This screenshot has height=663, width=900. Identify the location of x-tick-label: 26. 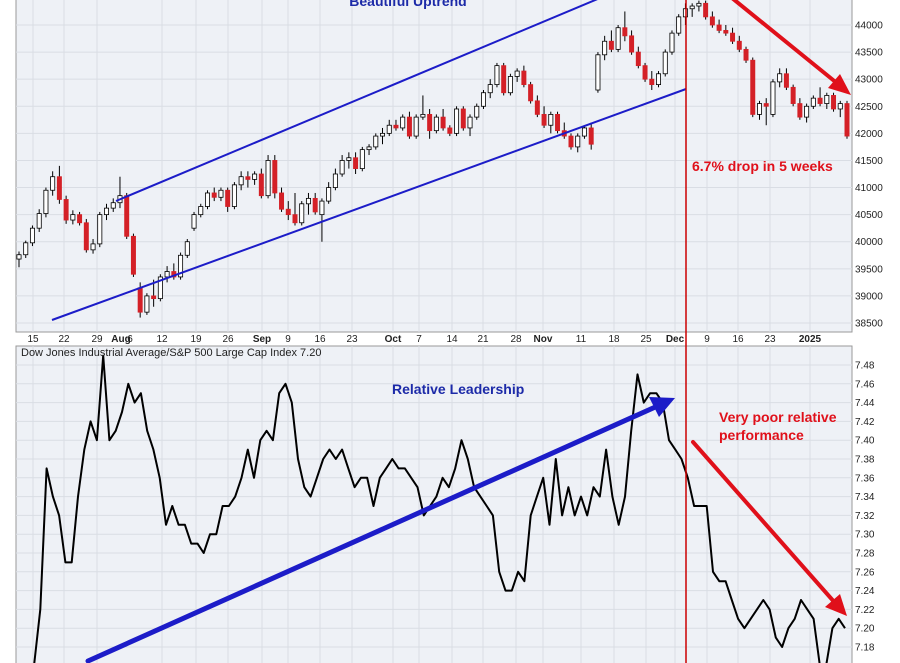
(228, 339).